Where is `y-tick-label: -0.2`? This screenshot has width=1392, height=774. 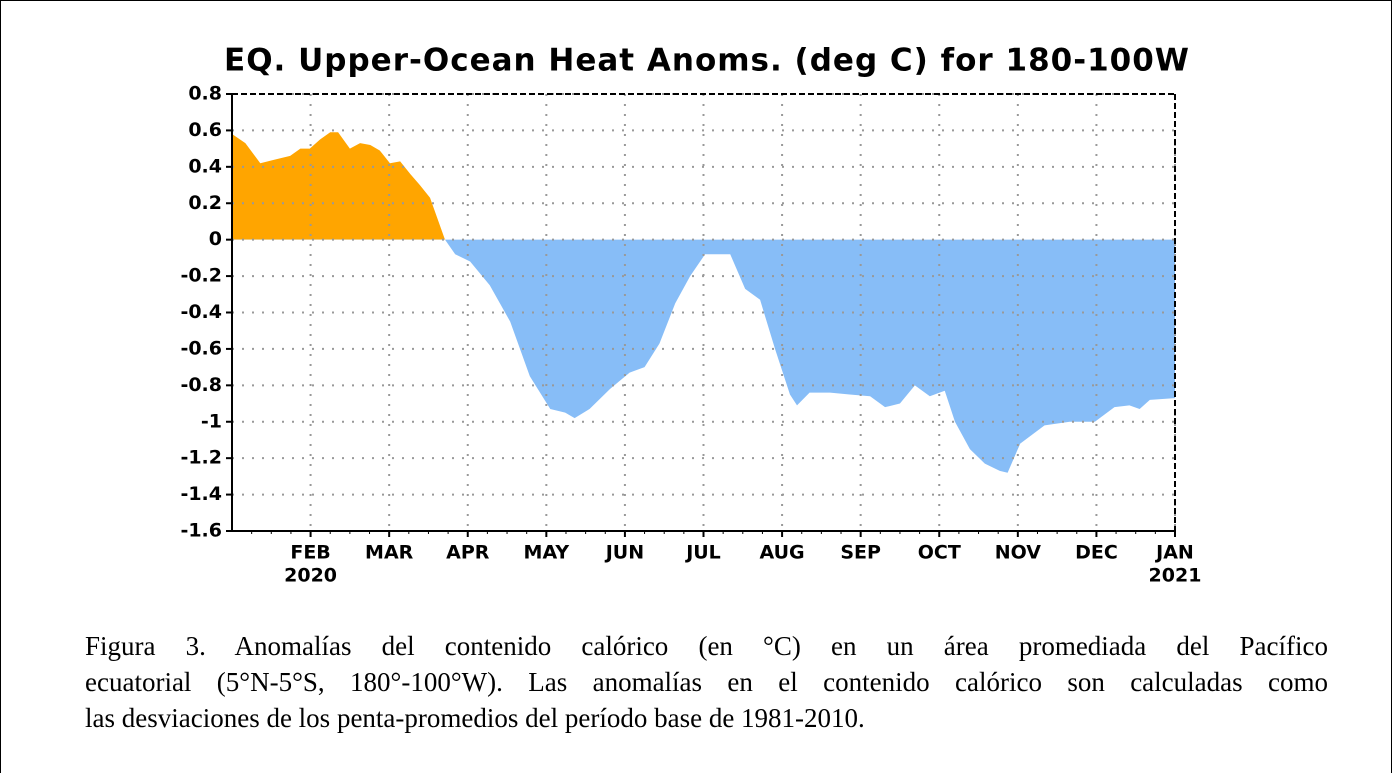 y-tick-label: -0.2 is located at coordinates (201, 276).